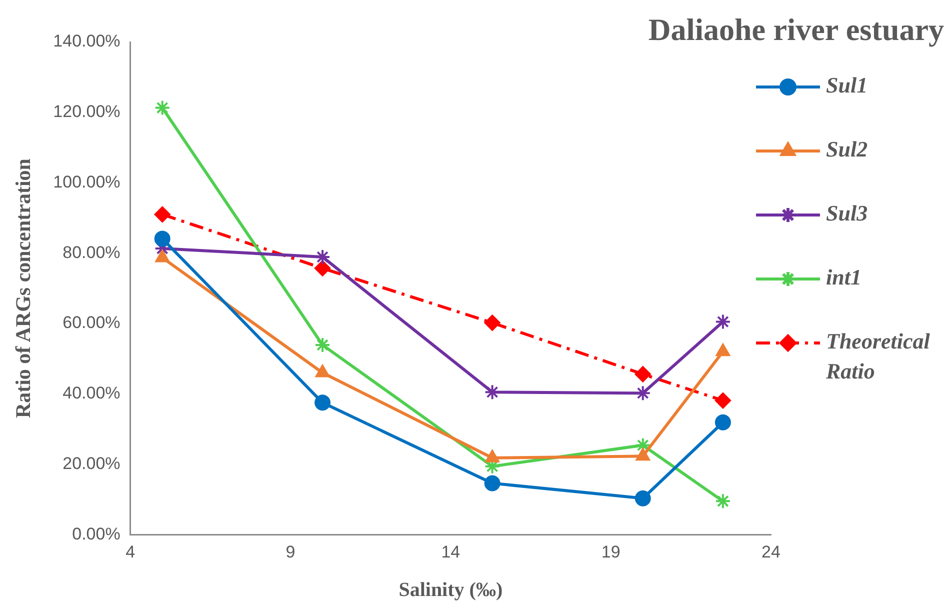 The width and height of the screenshot is (951, 613). What do you see at coordinates (291, 552) in the screenshot?
I see `x-tick-label: 9` at bounding box center [291, 552].